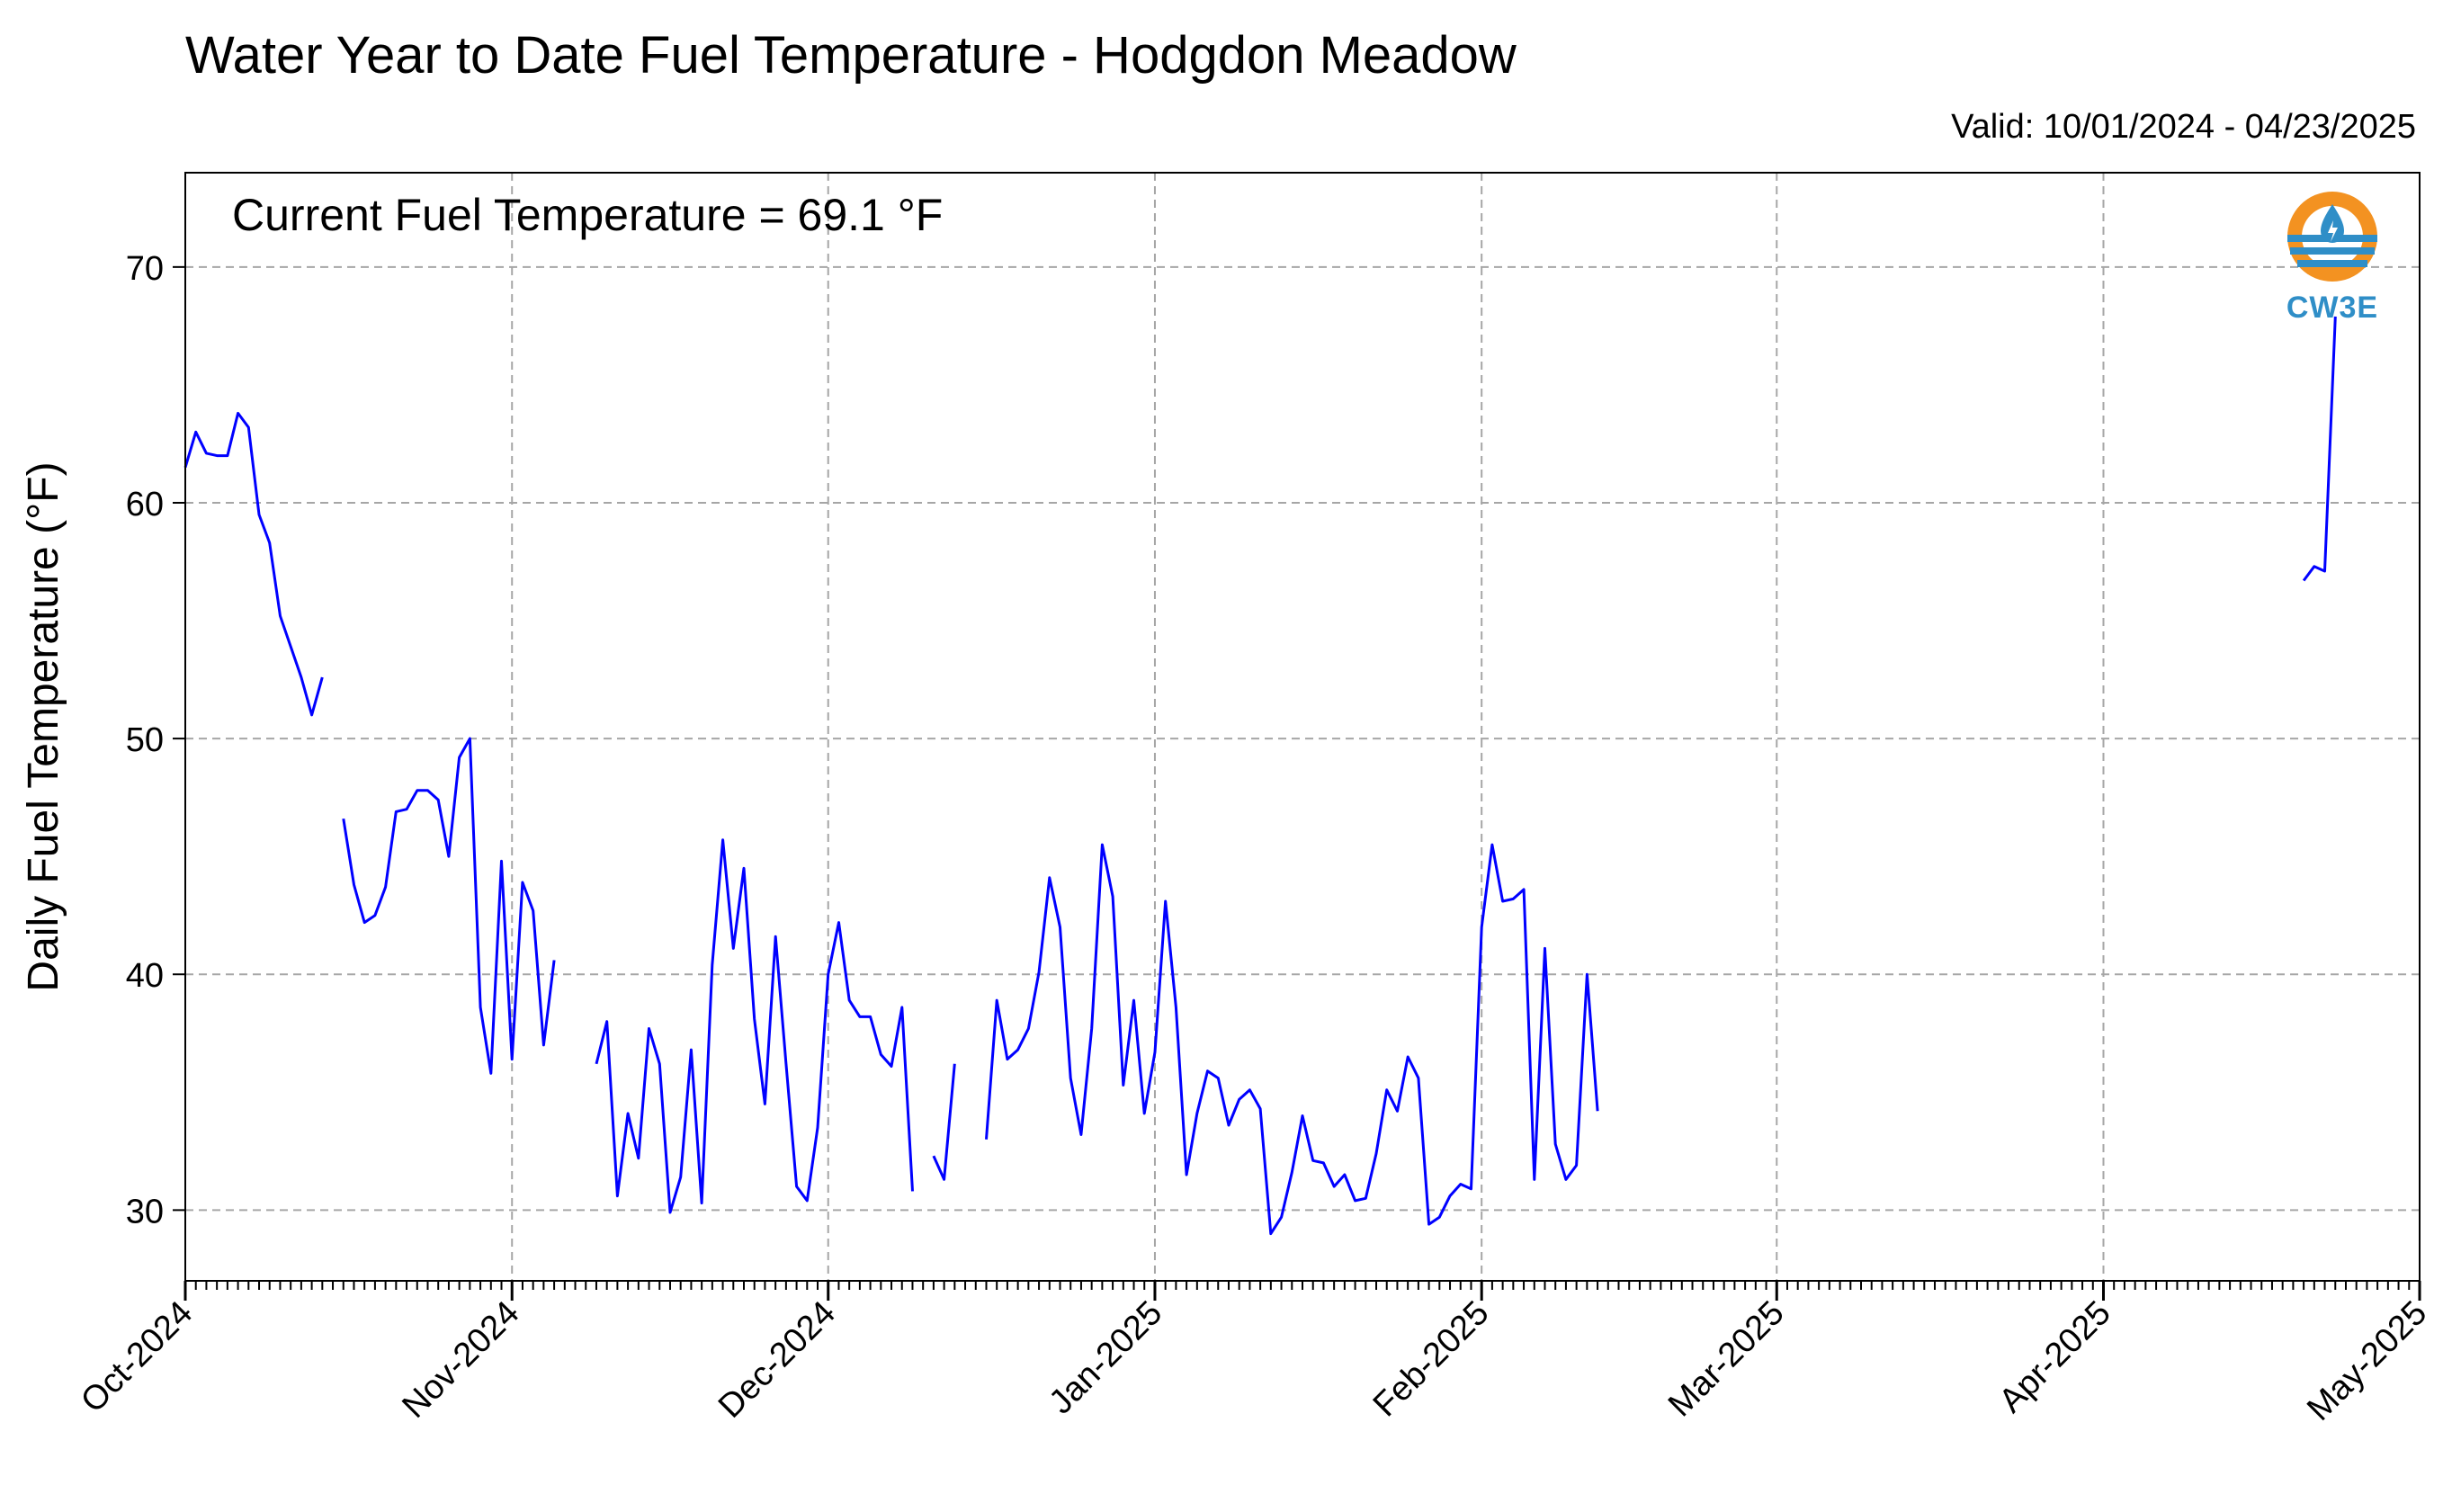 Image resolution: width=2452 pixels, height=1512 pixels. What do you see at coordinates (2183, 127) in the screenshot?
I see `valid-date-range: Valid: 10/01/2024 - 04/23/2025` at bounding box center [2183, 127].